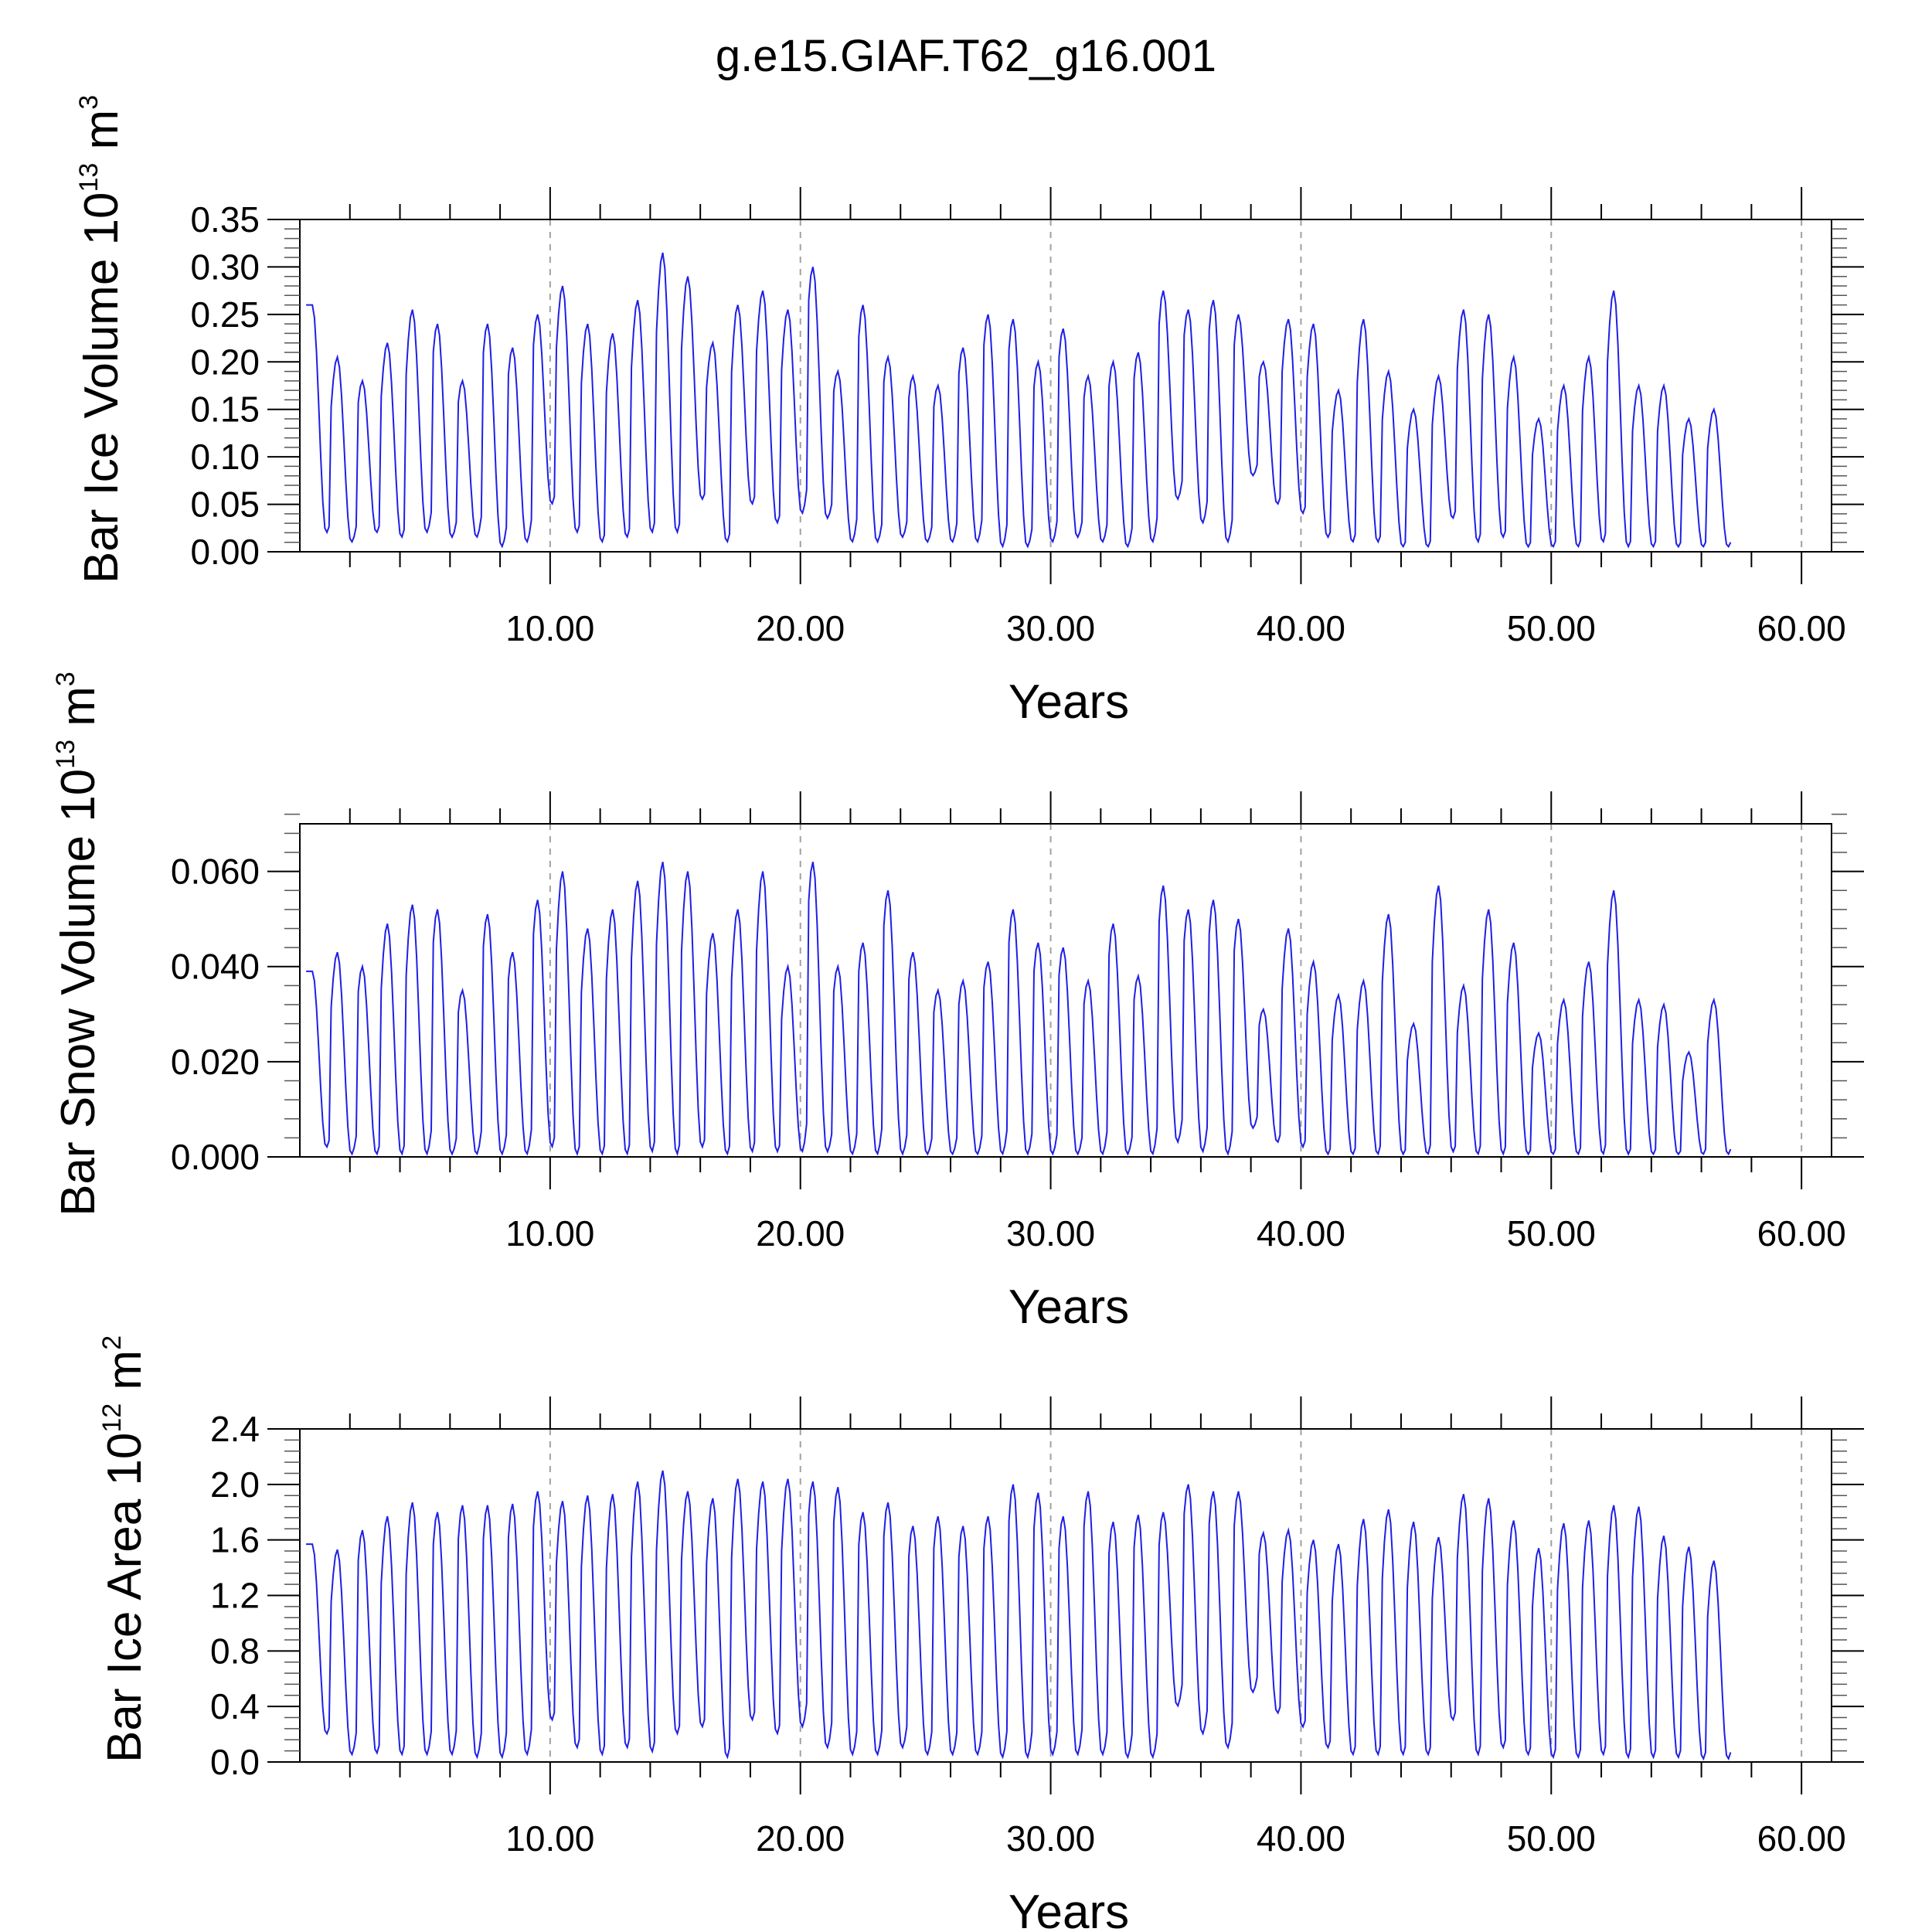  Describe the element at coordinates (225, 220) in the screenshot. I see `y-tick-label: 0.35` at that location.